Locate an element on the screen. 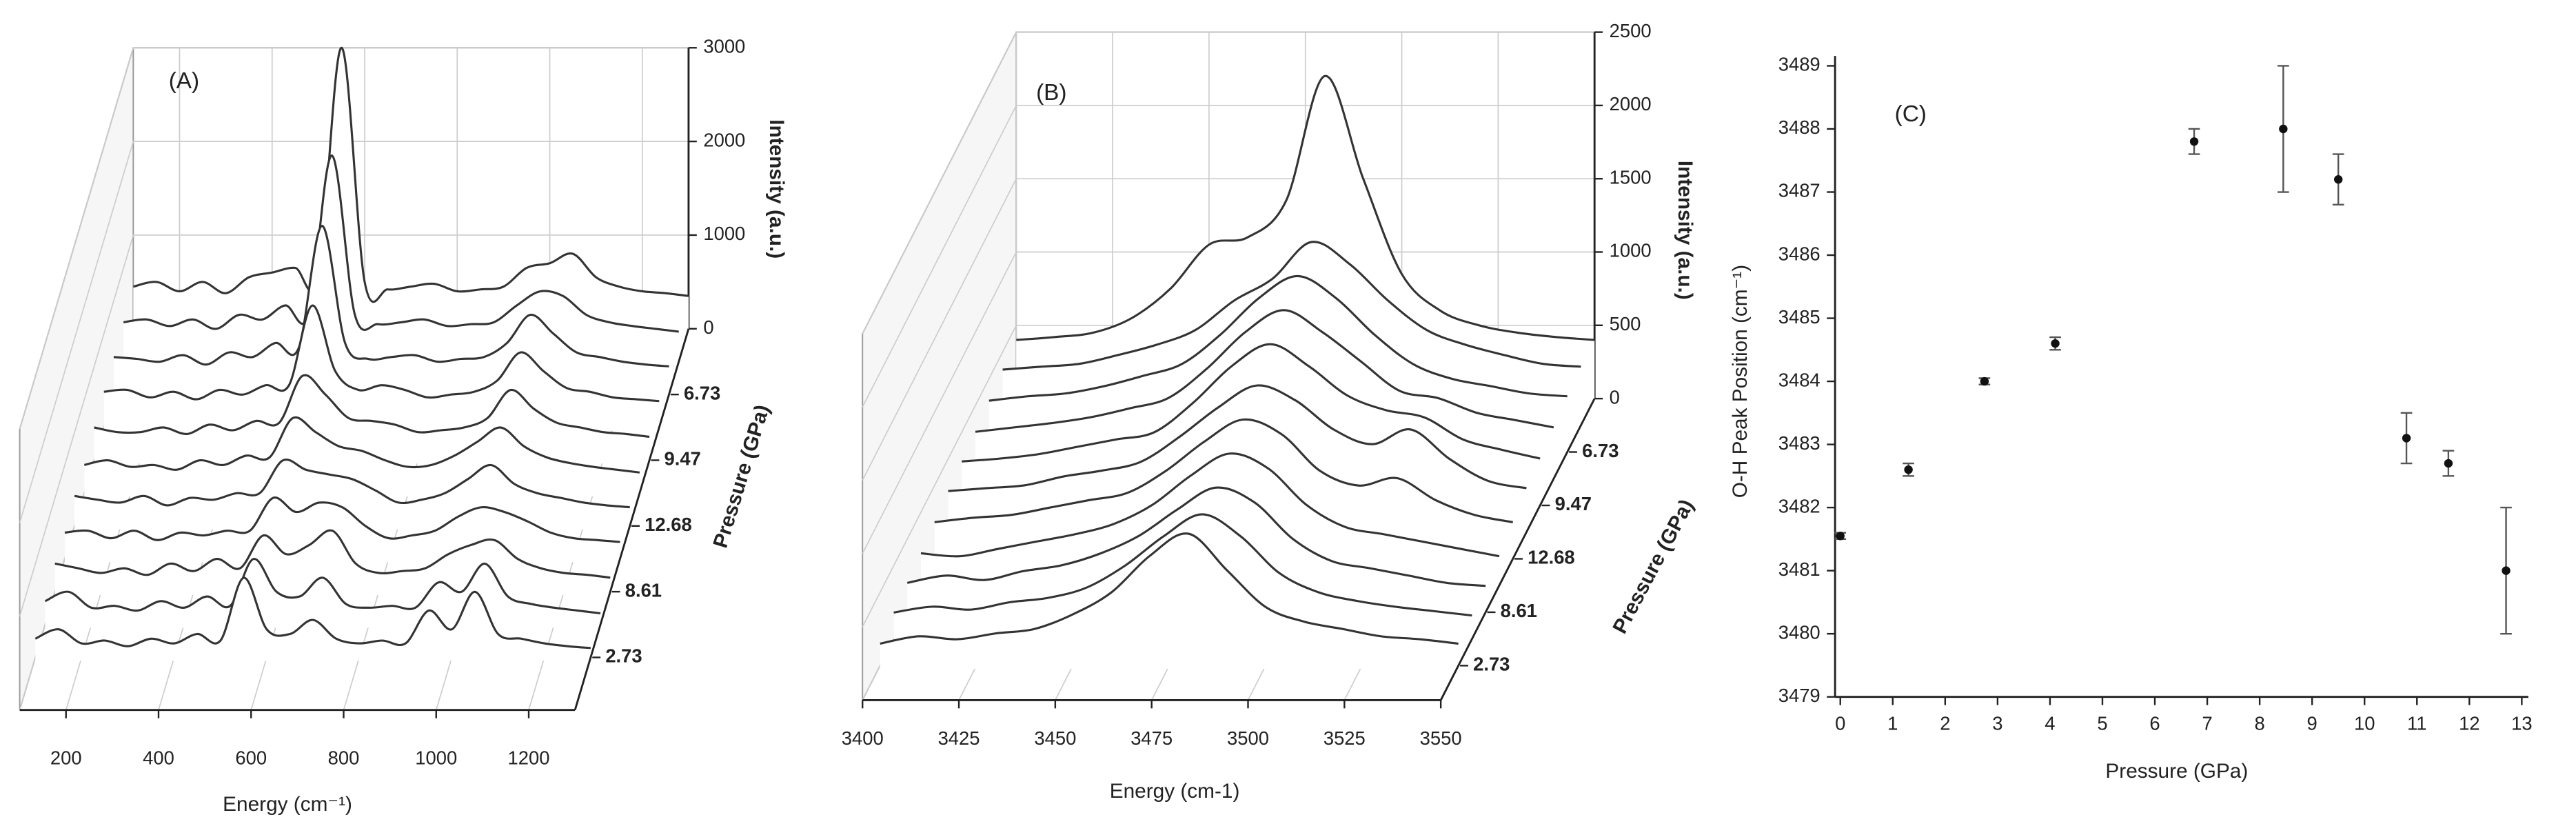 Image resolution: width=2576 pixels, height=835 pixels. y-tick-label: 3000 is located at coordinates (724, 46).